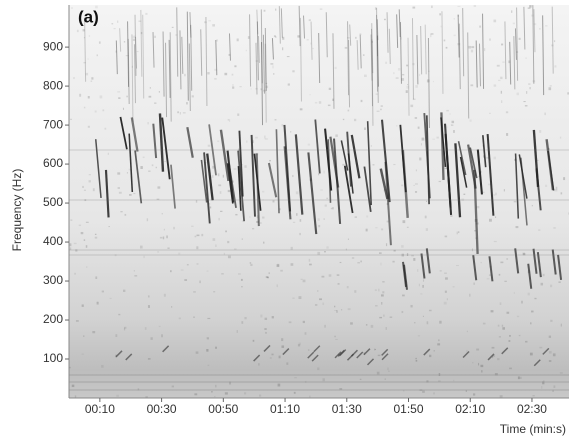  What do you see at coordinates (162, 409) in the screenshot?
I see `x-tick-label: 00:30` at bounding box center [162, 409].